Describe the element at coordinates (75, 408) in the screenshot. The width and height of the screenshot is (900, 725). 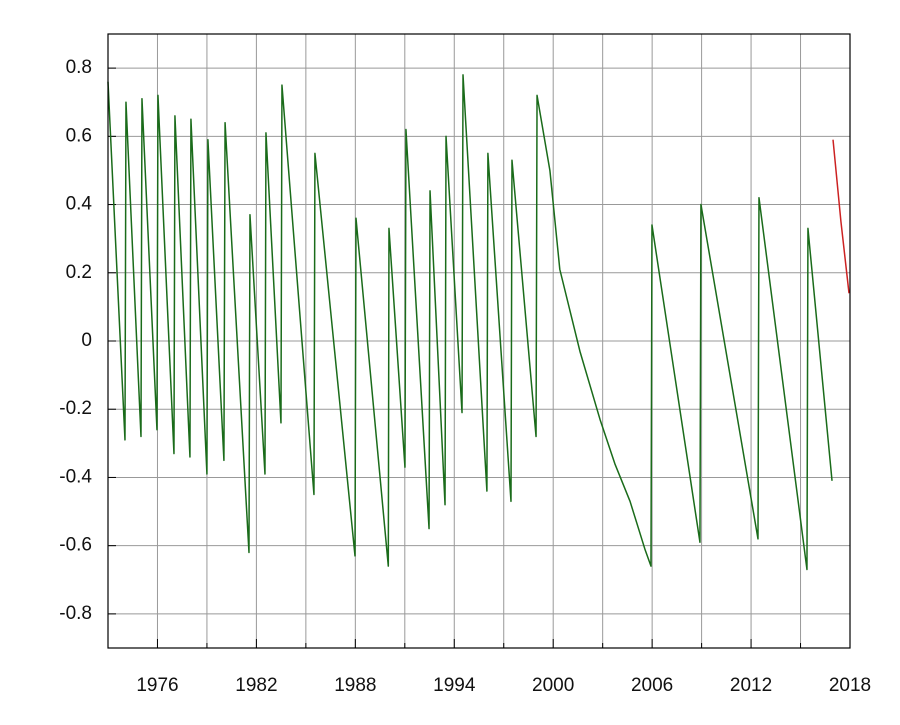
I see `y-tick-label: -0.2` at that location.